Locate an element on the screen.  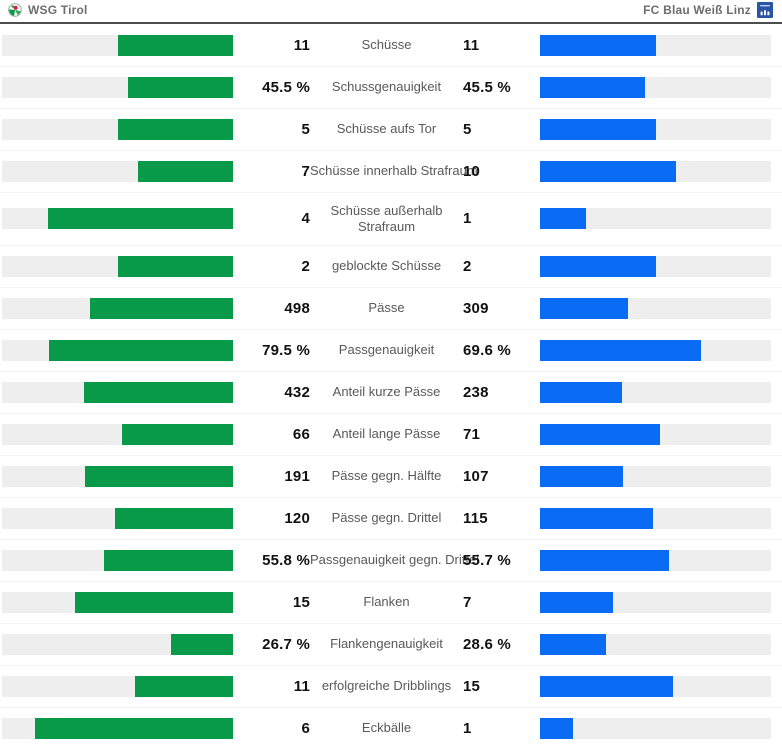
stat-label: Schüsse is located at coordinates (386, 44).